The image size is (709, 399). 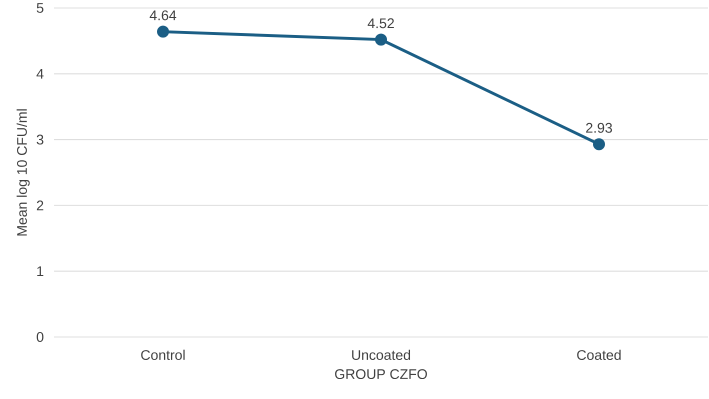 I want to click on data-label: 4.52, so click(x=381, y=23).